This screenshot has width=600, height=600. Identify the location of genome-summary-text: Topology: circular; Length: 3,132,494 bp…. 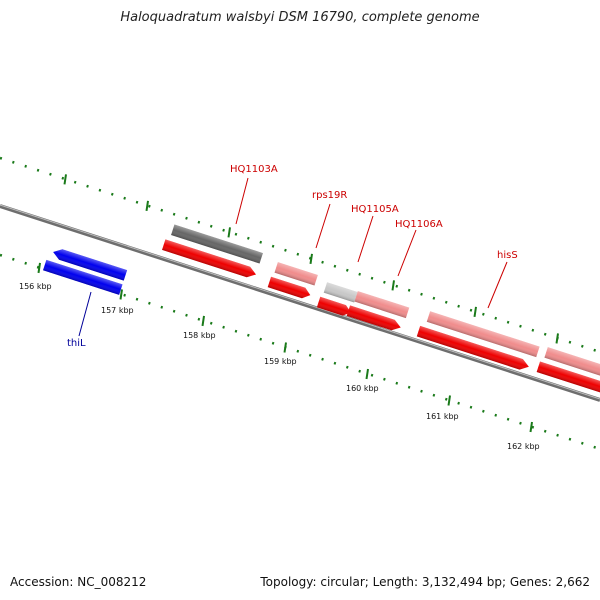
(425, 582).